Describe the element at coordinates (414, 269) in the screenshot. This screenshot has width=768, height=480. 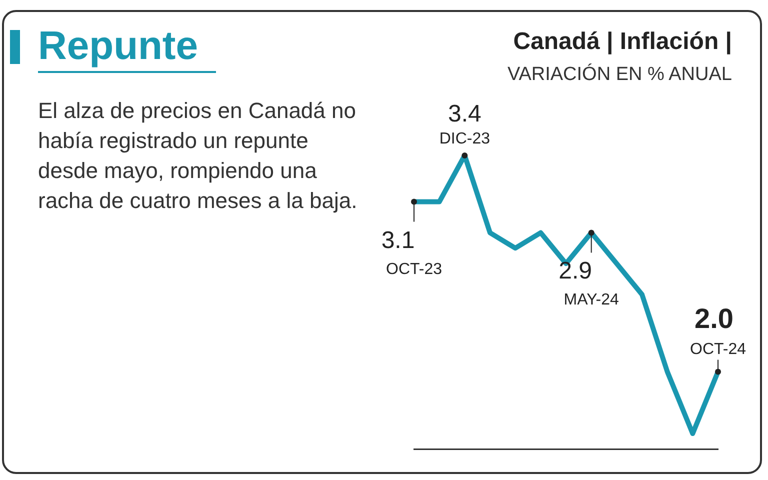
I see `x-tick-label: OCT-23` at that location.